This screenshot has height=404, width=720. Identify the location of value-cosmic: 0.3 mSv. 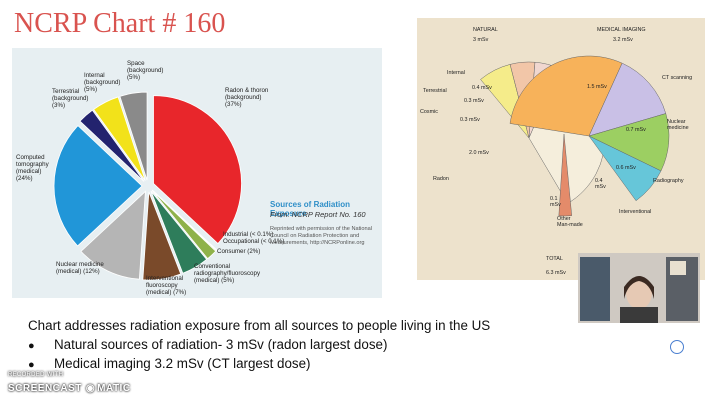
(470, 120).